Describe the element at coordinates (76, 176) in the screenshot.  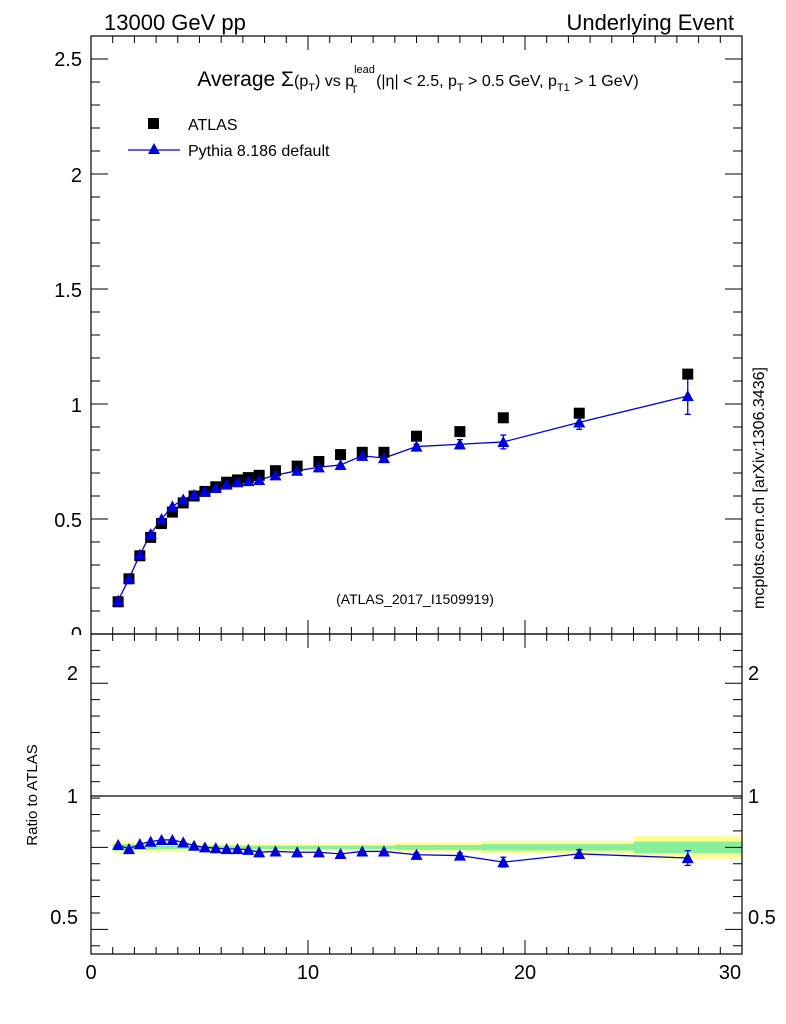
I see `main-y-tick-label: 2` at that location.